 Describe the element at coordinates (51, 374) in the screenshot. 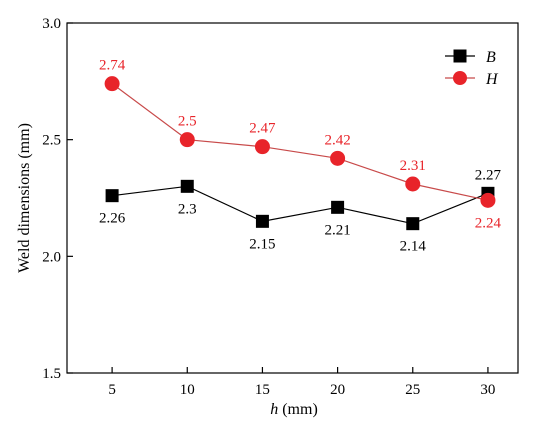

I see `y-tick-label: 1.5` at that location.